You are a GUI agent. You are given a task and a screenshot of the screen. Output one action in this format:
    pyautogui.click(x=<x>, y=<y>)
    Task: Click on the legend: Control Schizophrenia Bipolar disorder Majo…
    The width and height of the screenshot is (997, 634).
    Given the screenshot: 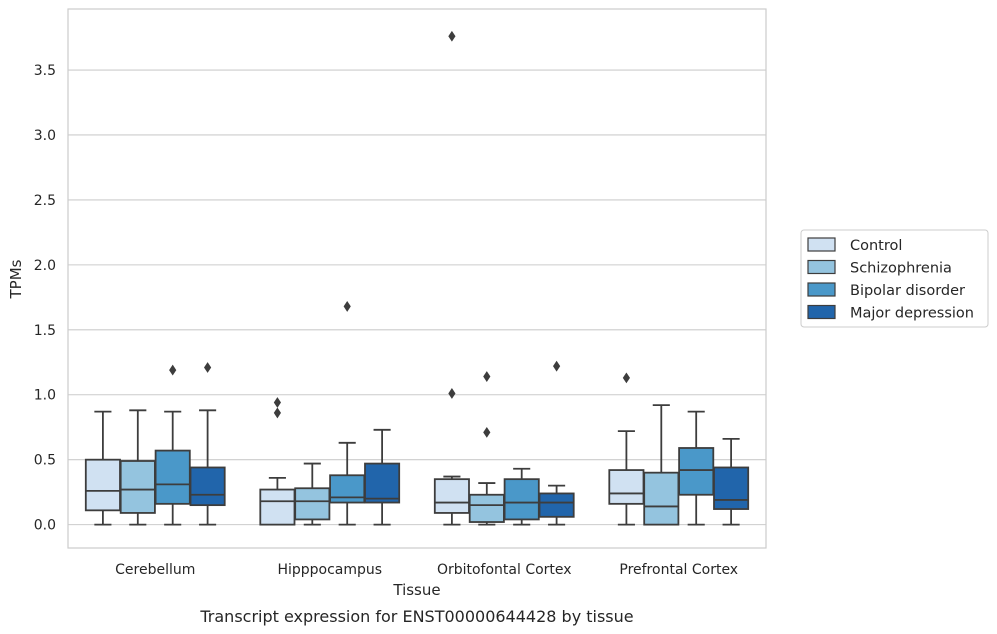 What is the action you would take?
    pyautogui.click(x=894, y=278)
    